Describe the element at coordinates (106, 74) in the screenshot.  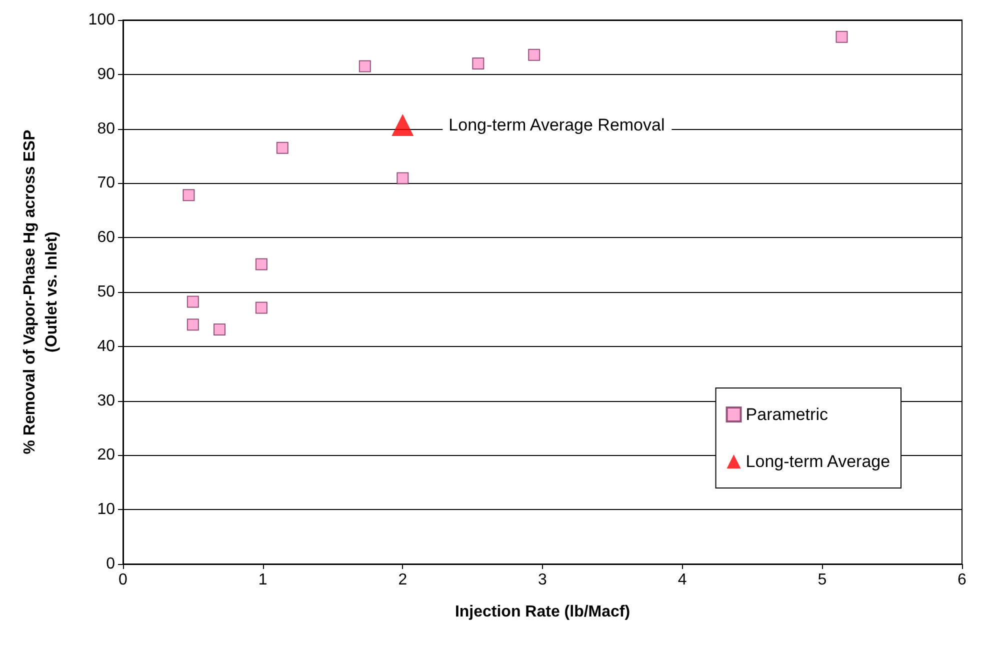
I see `y-tick-label: 90` at that location.